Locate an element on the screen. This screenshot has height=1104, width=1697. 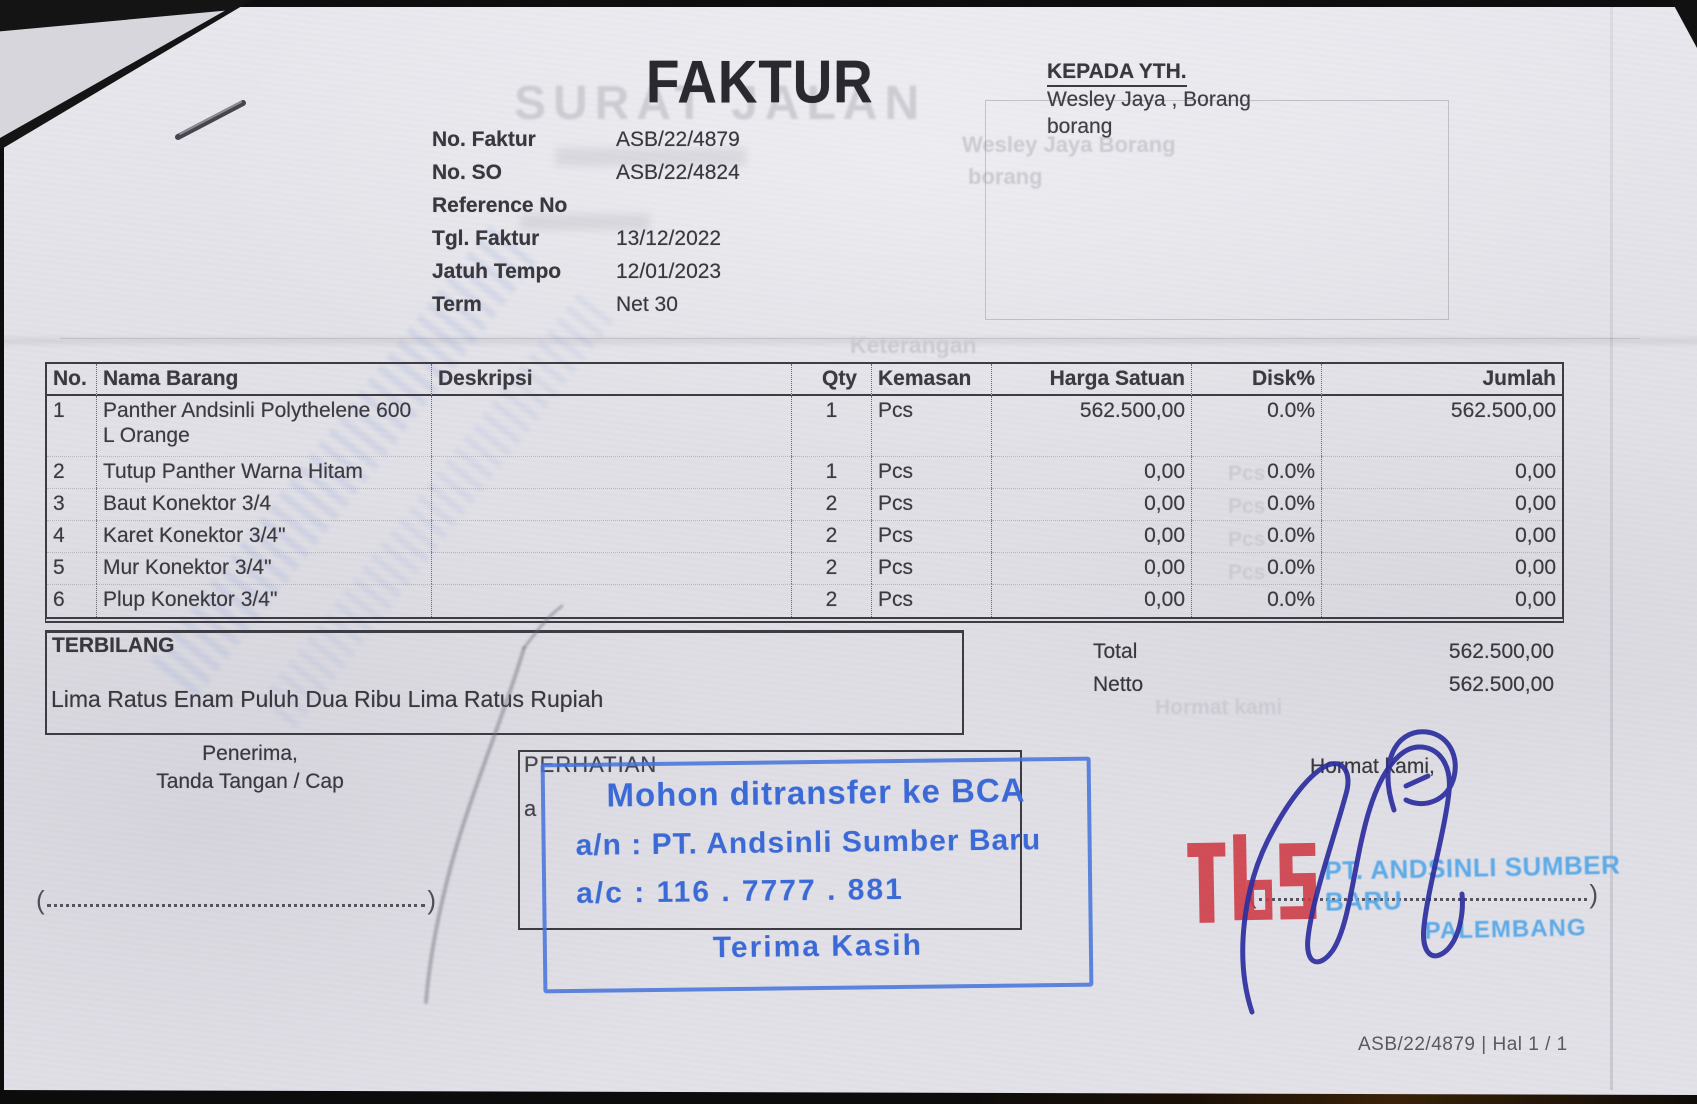
cell-no: 5 is located at coordinates (72, 568).